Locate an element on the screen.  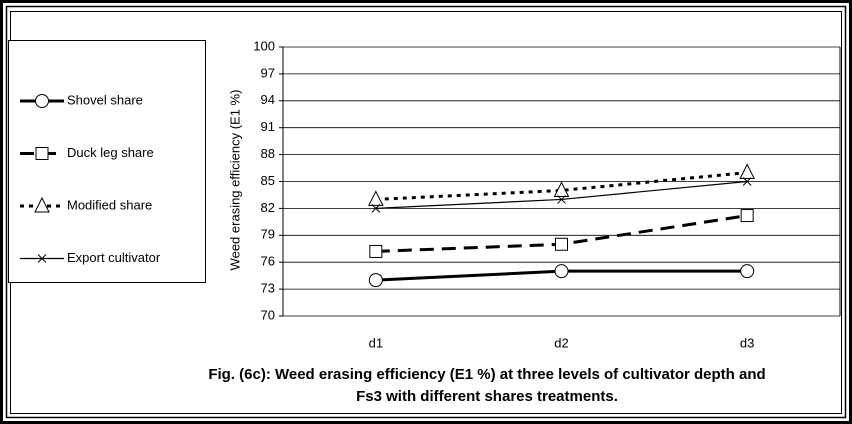
y-tick-label: 85 is located at coordinates (268, 180).